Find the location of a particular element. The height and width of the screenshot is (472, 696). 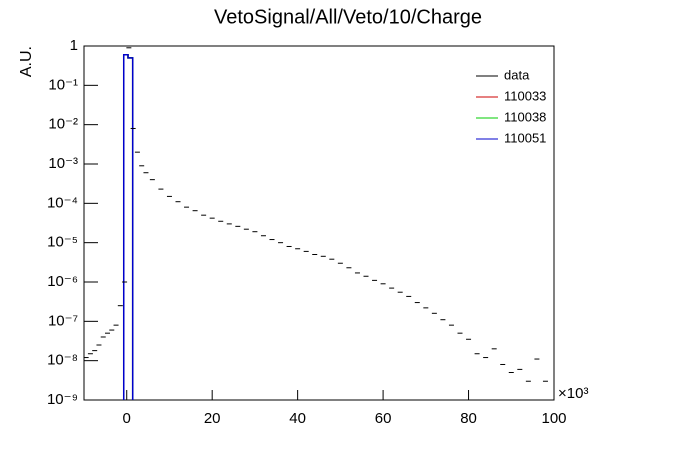

y-tick-label: 1 is located at coordinates (74, 45).